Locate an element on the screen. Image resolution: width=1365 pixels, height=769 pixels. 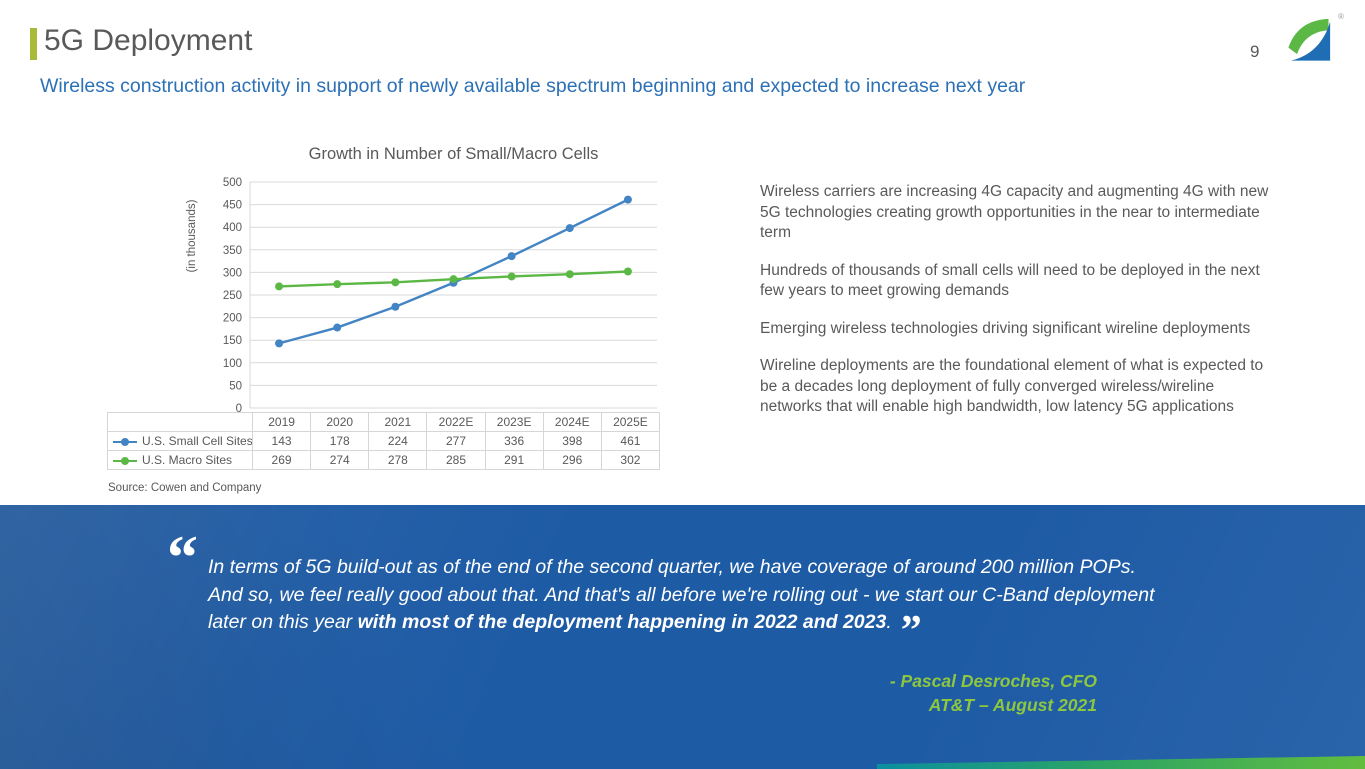
year-header-cell: 2023E is located at coordinates (514, 422).